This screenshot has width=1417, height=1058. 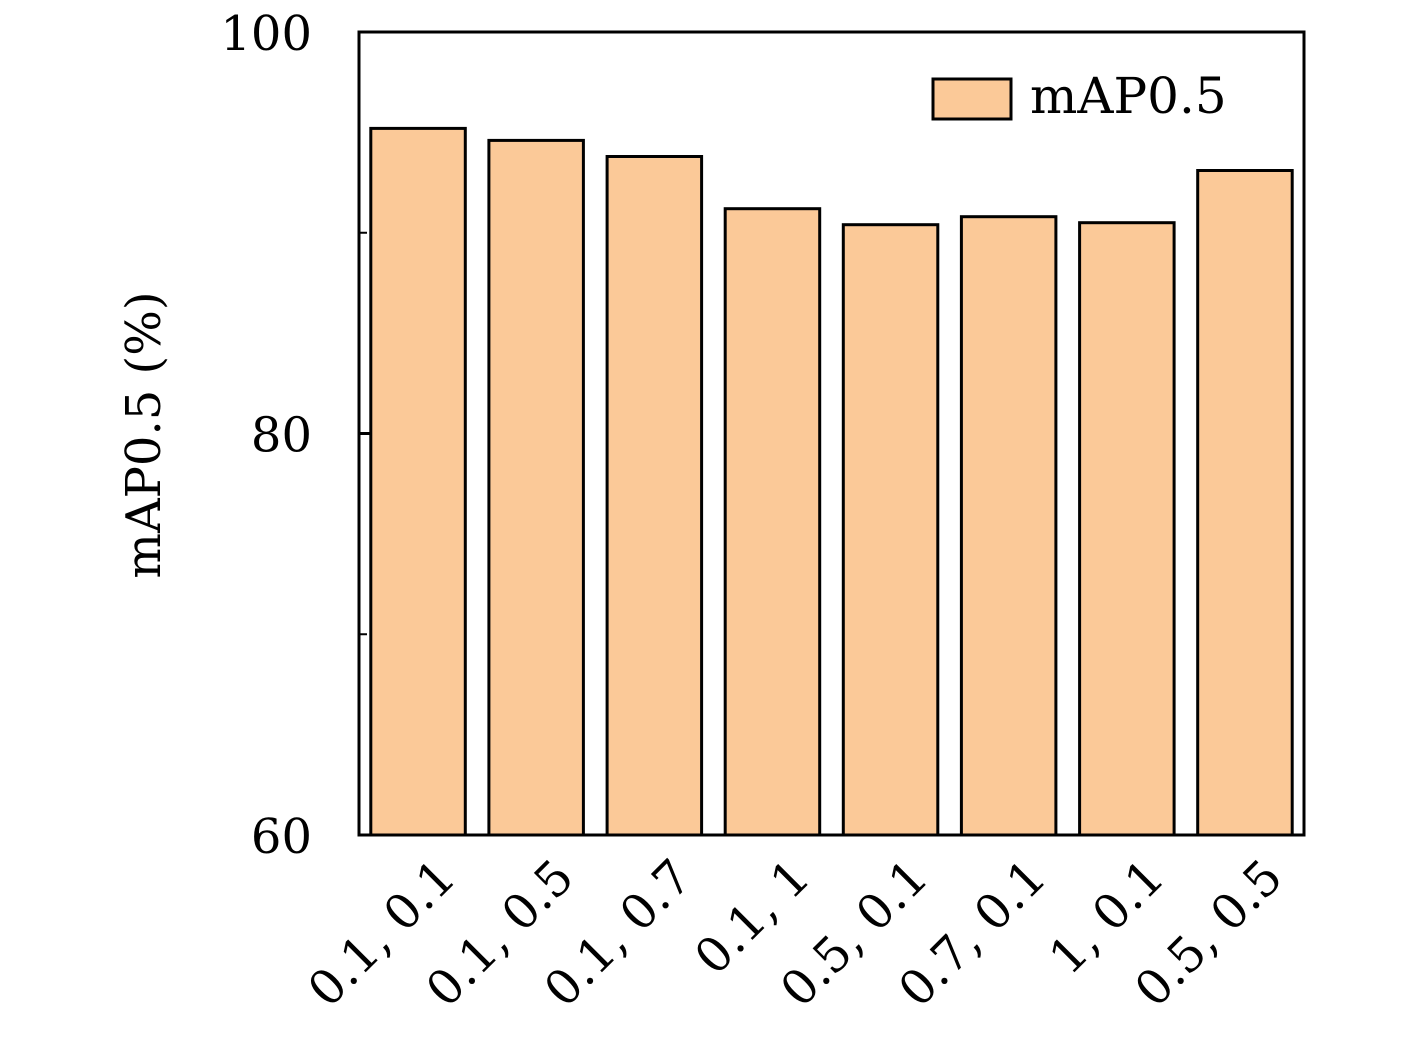 I want to click on y-tick-label: 60, so click(x=281, y=837).